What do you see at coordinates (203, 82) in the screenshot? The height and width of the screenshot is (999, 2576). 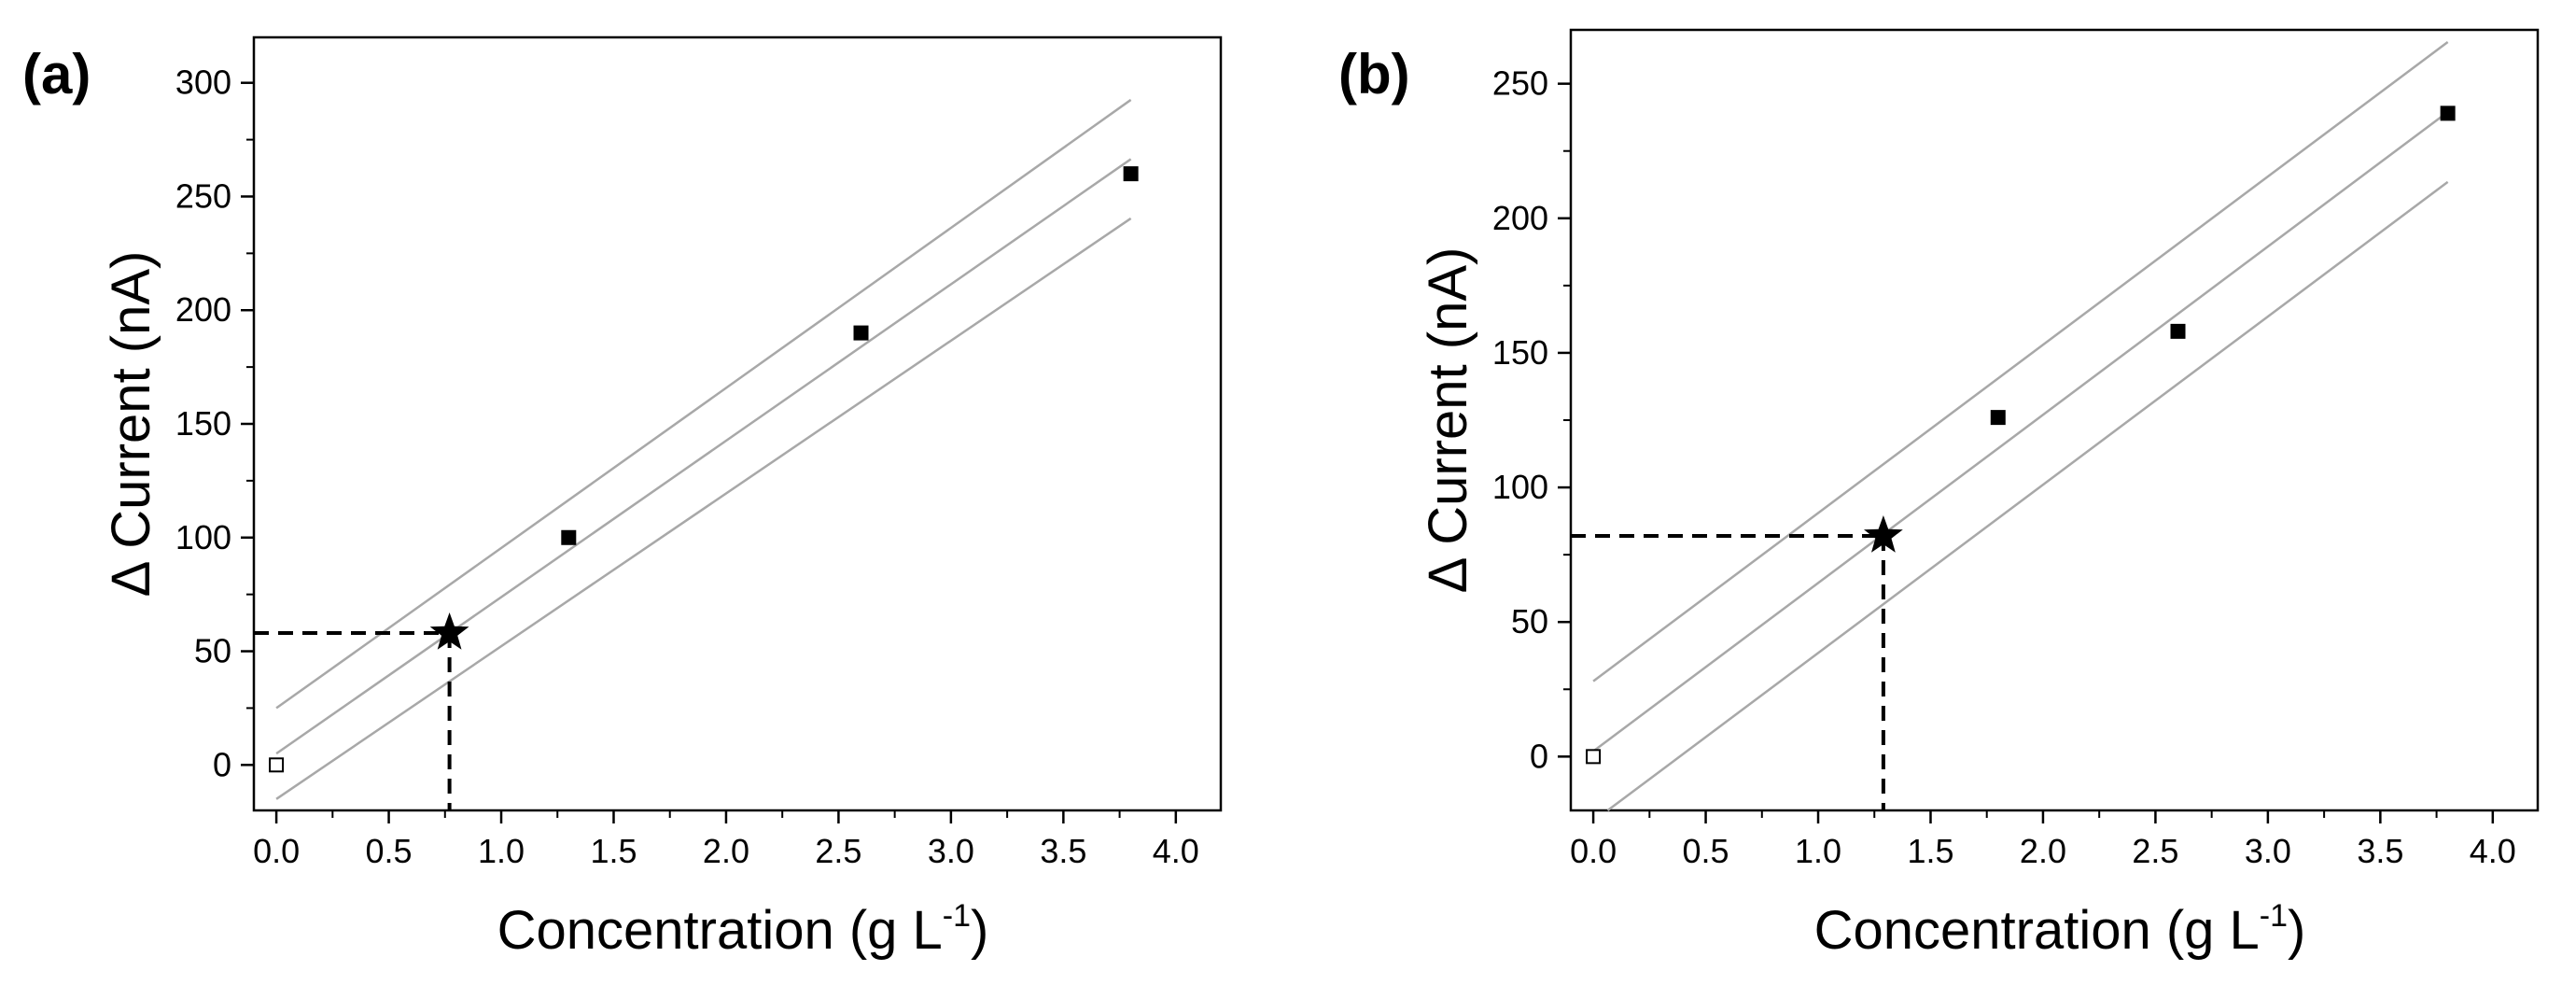 I see `y-tick-label: 300` at bounding box center [203, 82].